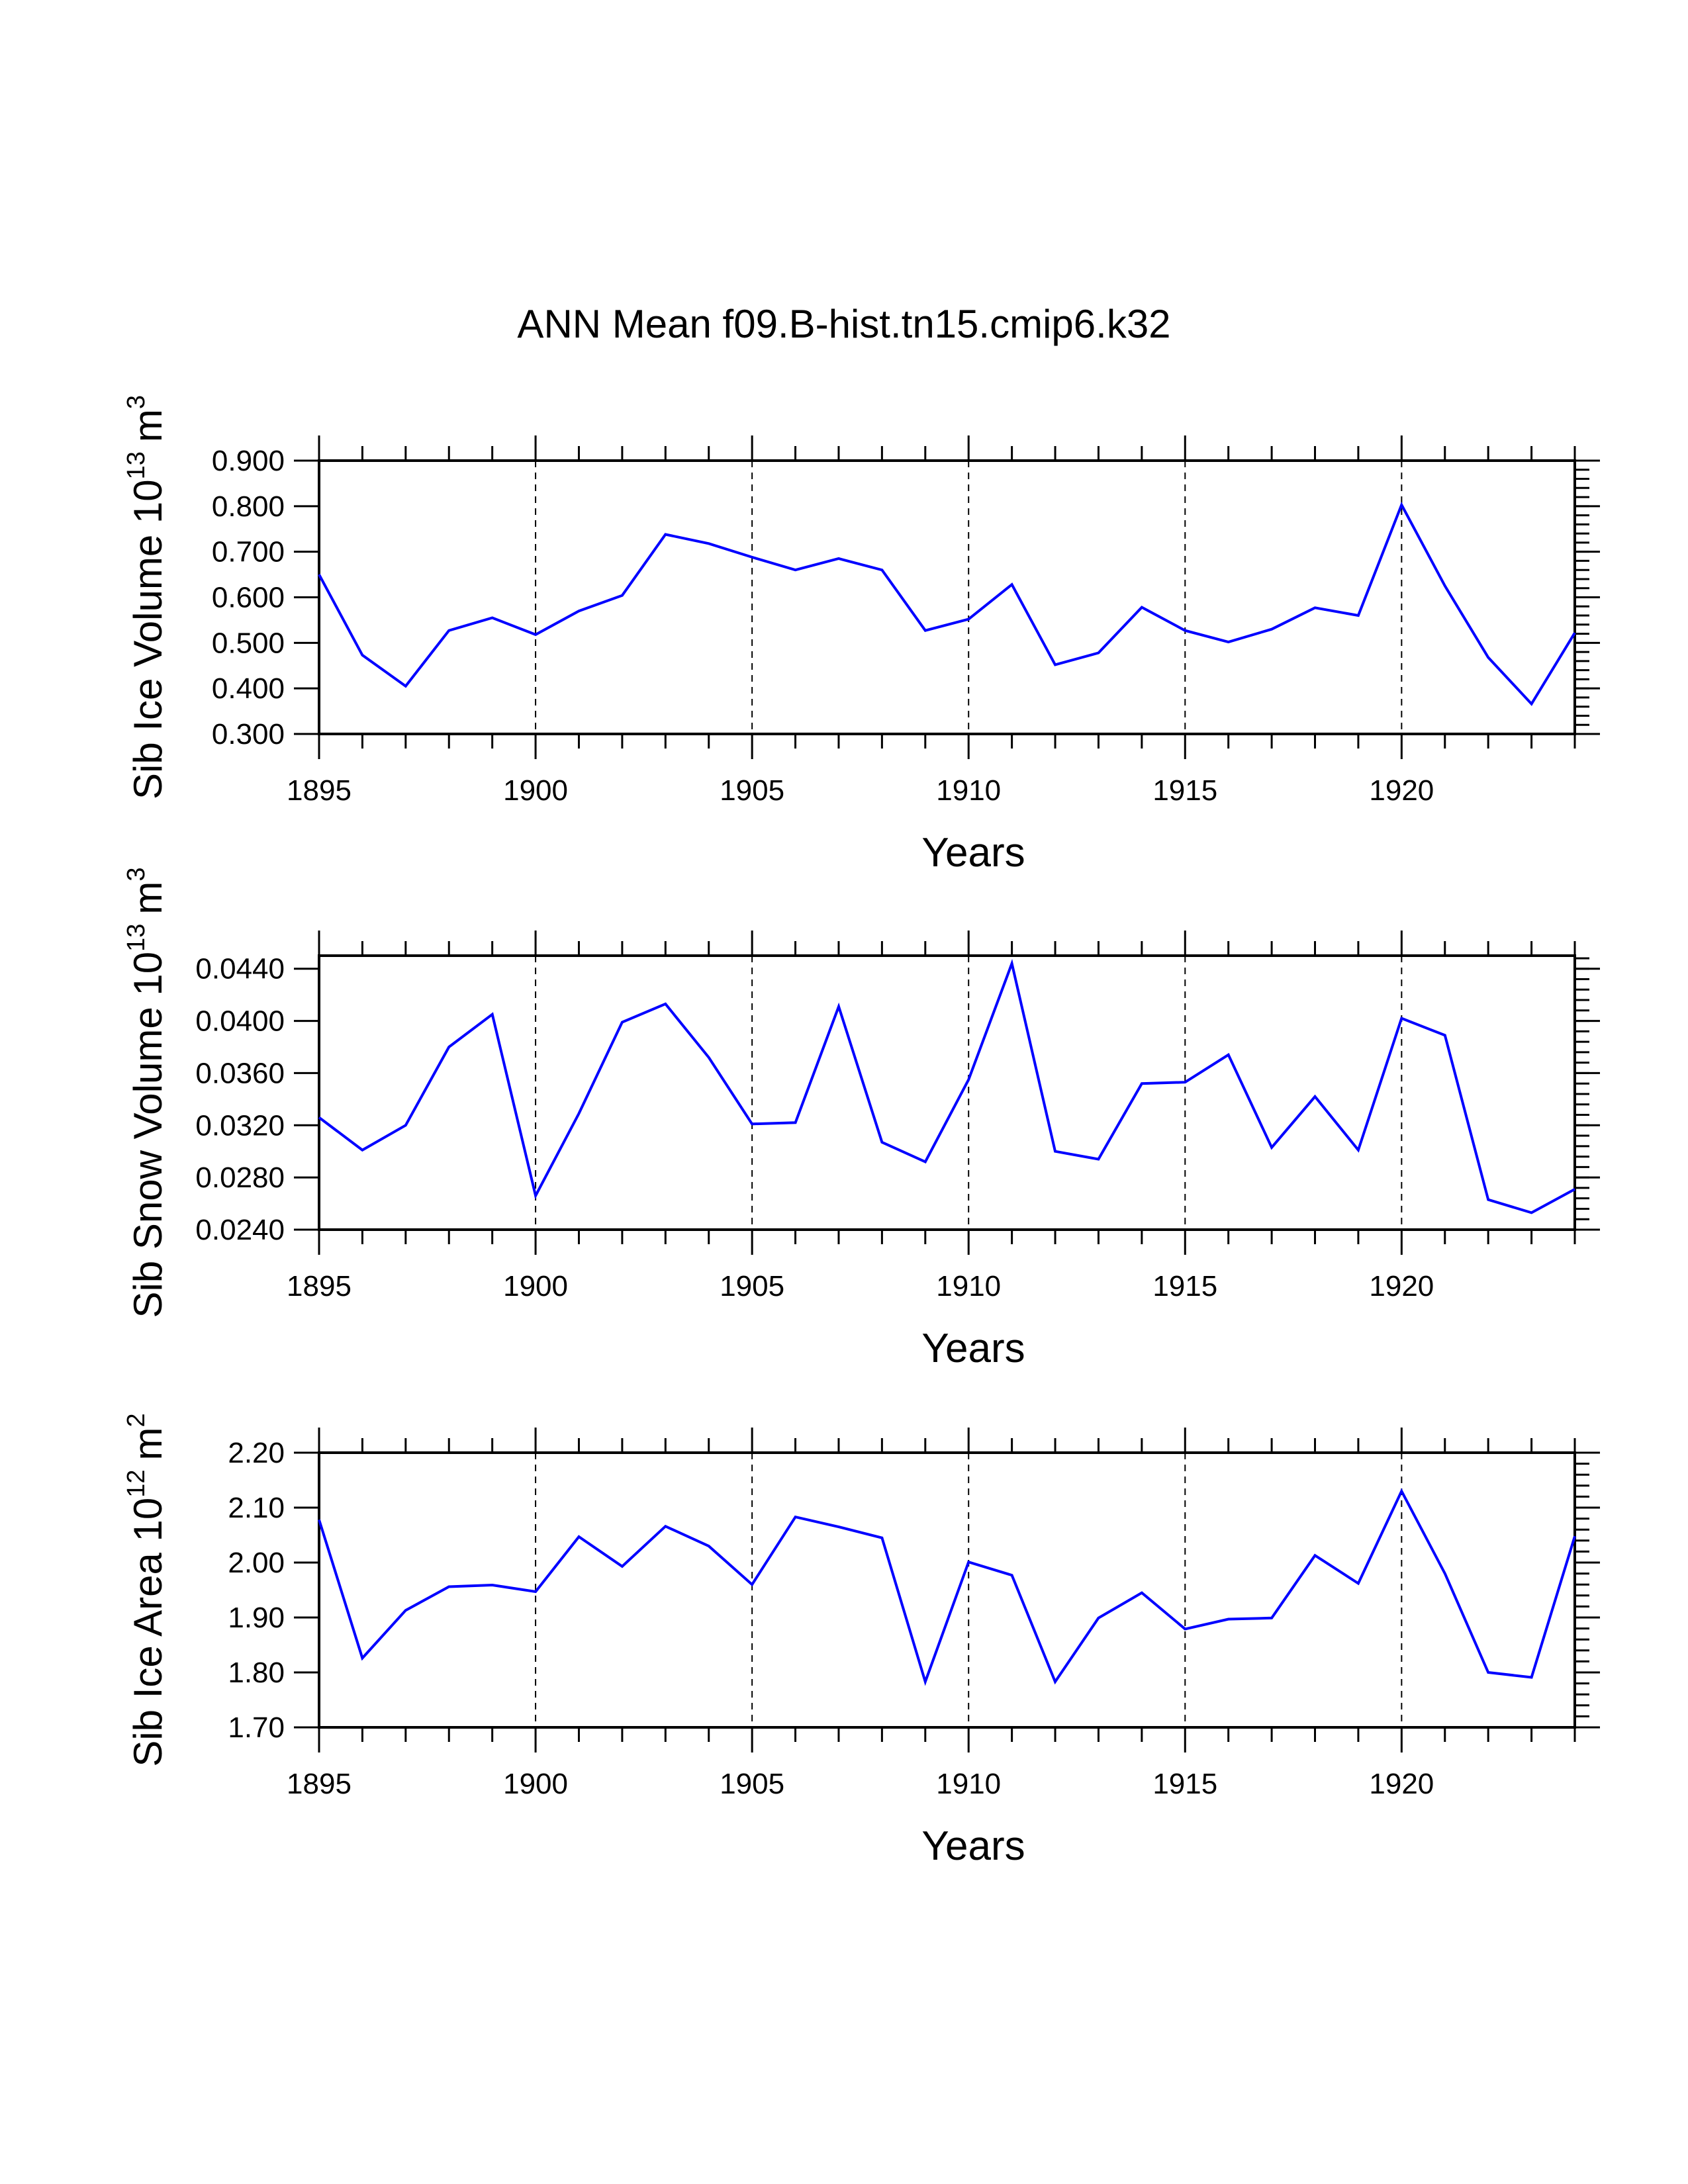 This screenshot has width=1688, height=2184. I want to click on y-tick-label: 0.0280, so click(240, 1177).